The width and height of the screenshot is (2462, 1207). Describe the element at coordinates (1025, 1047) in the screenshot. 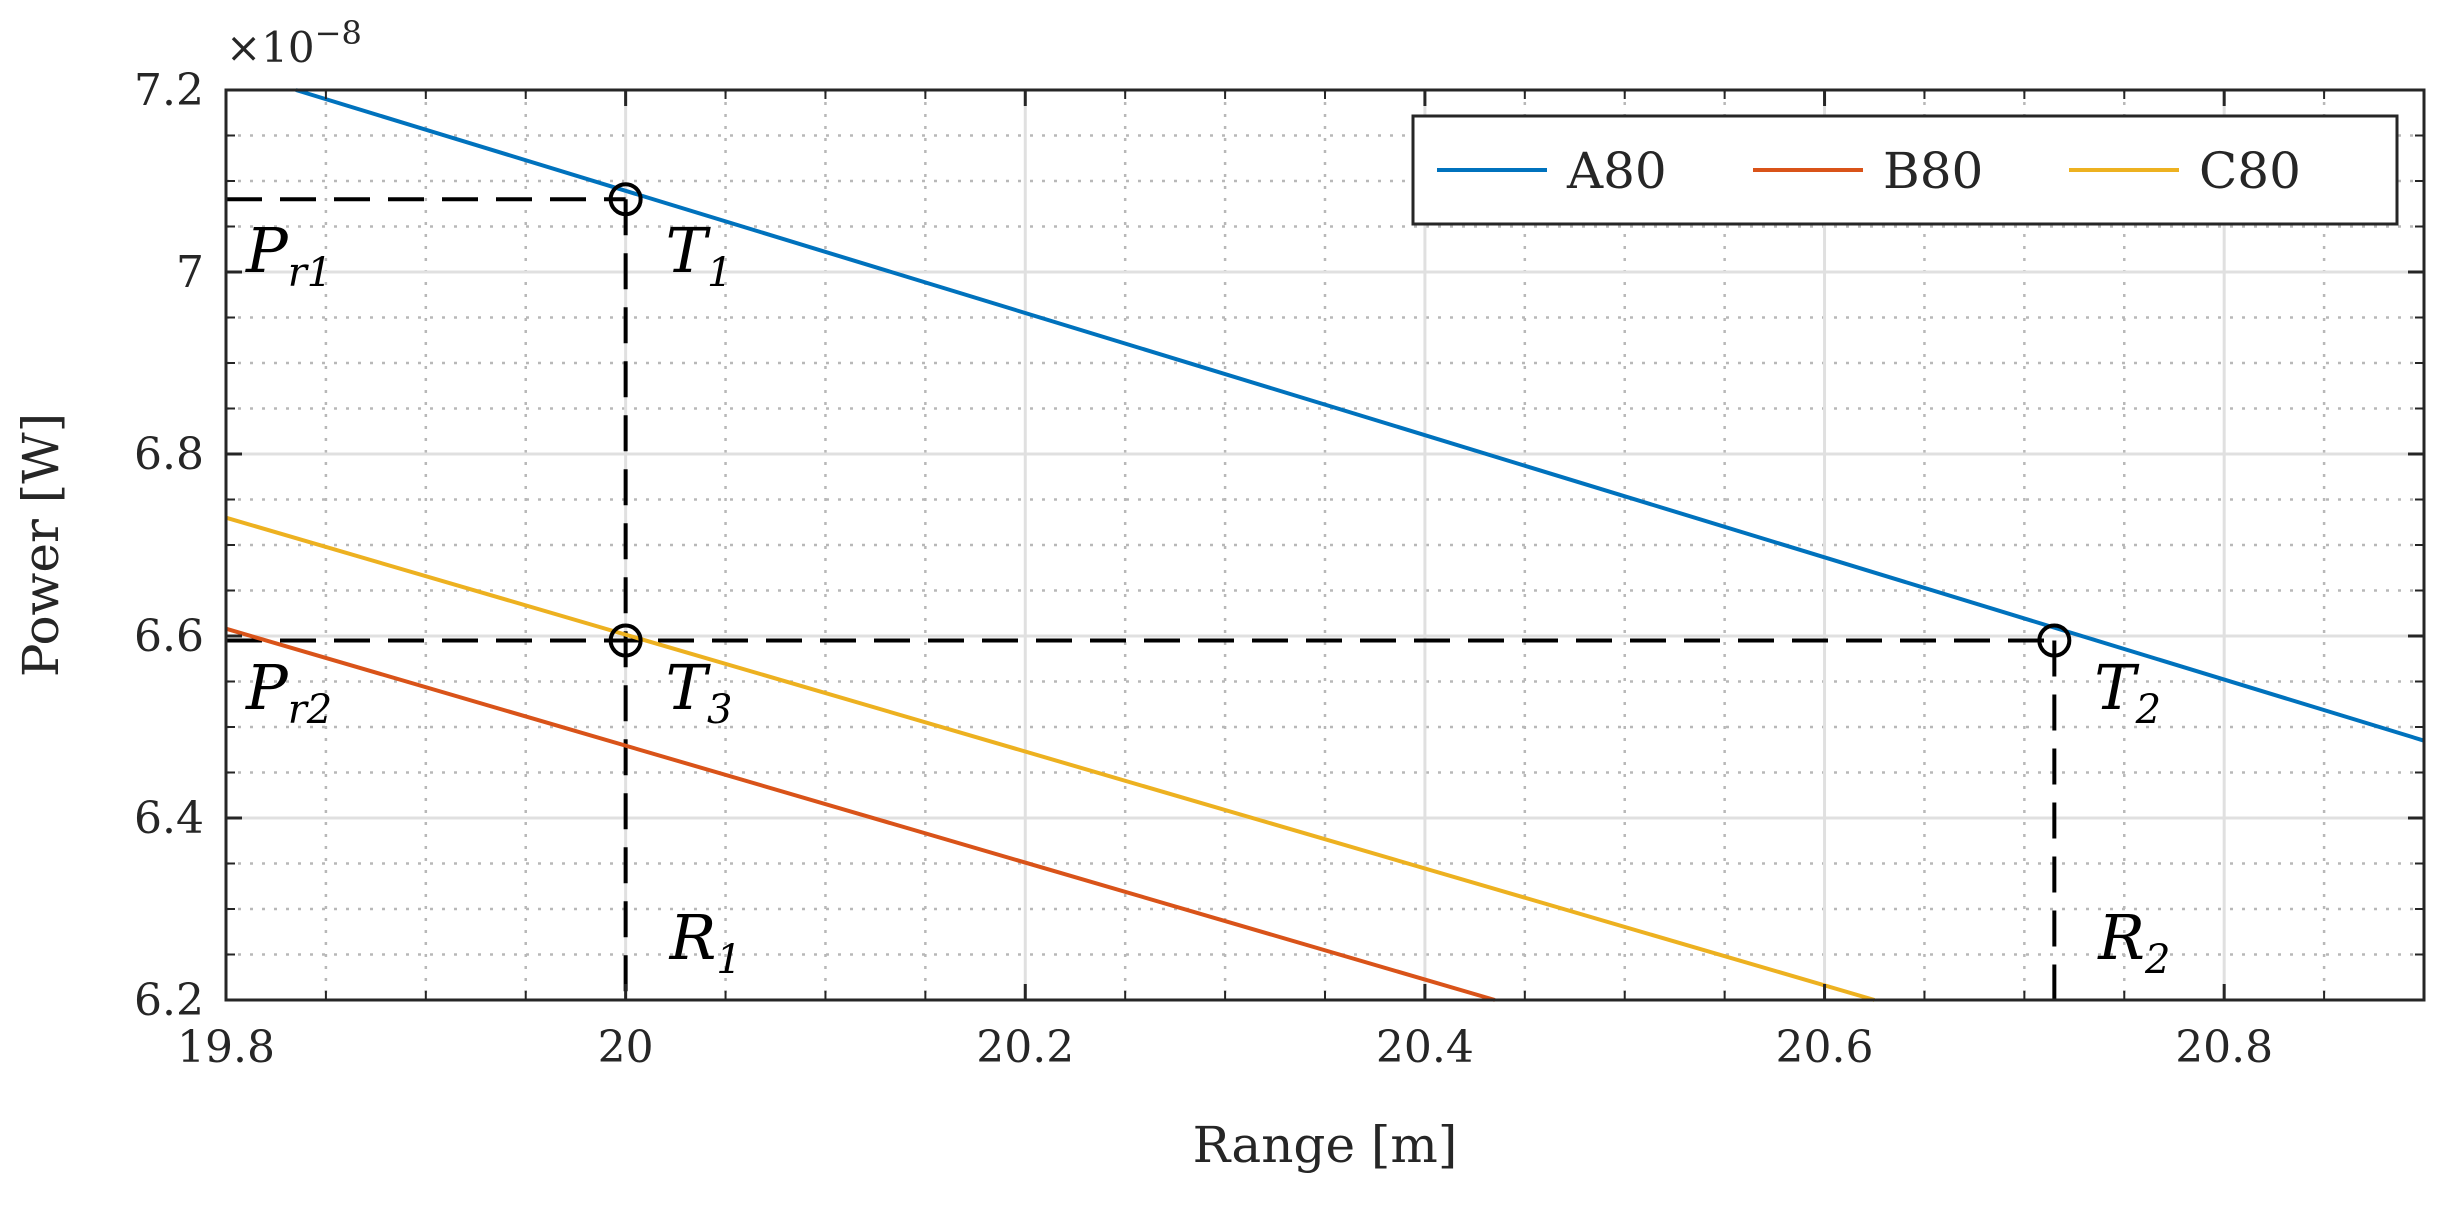

I see `x-tick-label: 20.2` at that location.